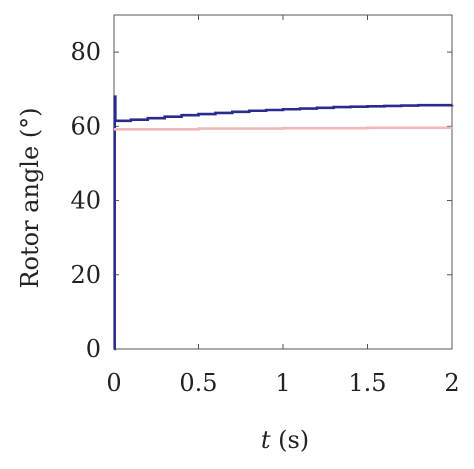  Describe the element at coordinates (113, 383) in the screenshot. I see `x-tick-label: 0` at that location.